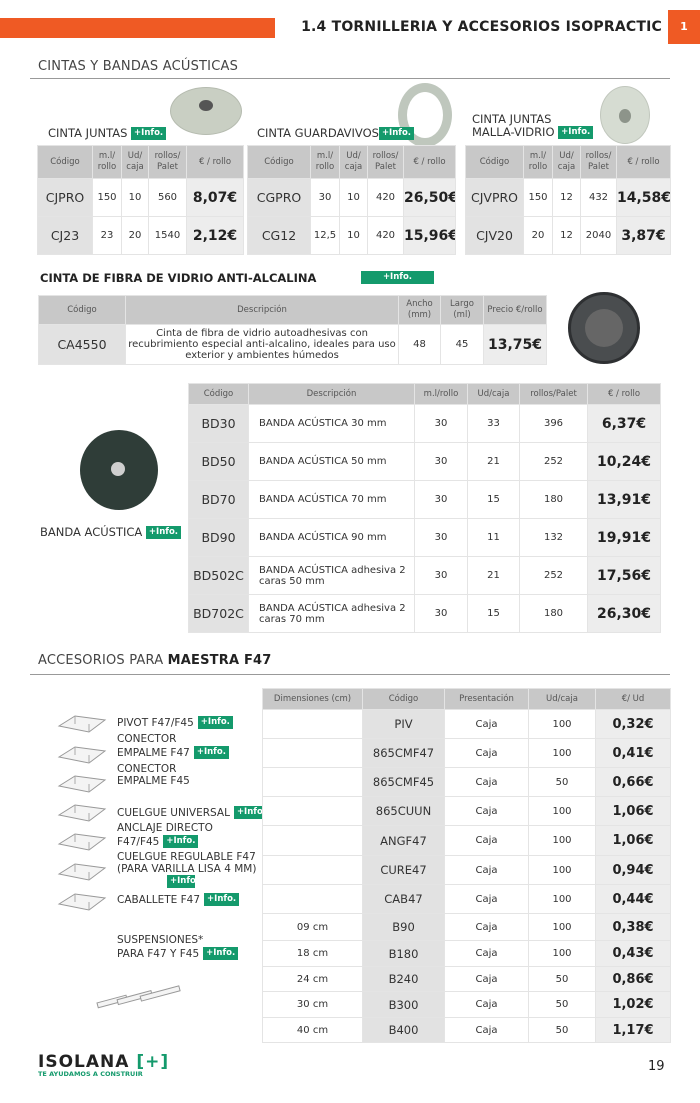 The height and width of the screenshot is (1103, 700). I want to click on code-cell: BD90, so click(218, 537).